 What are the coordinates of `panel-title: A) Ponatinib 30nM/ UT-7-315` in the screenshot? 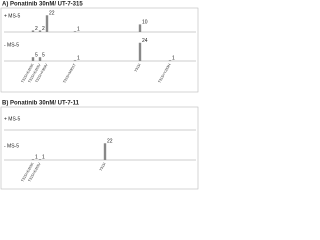 It's located at (42, 5).